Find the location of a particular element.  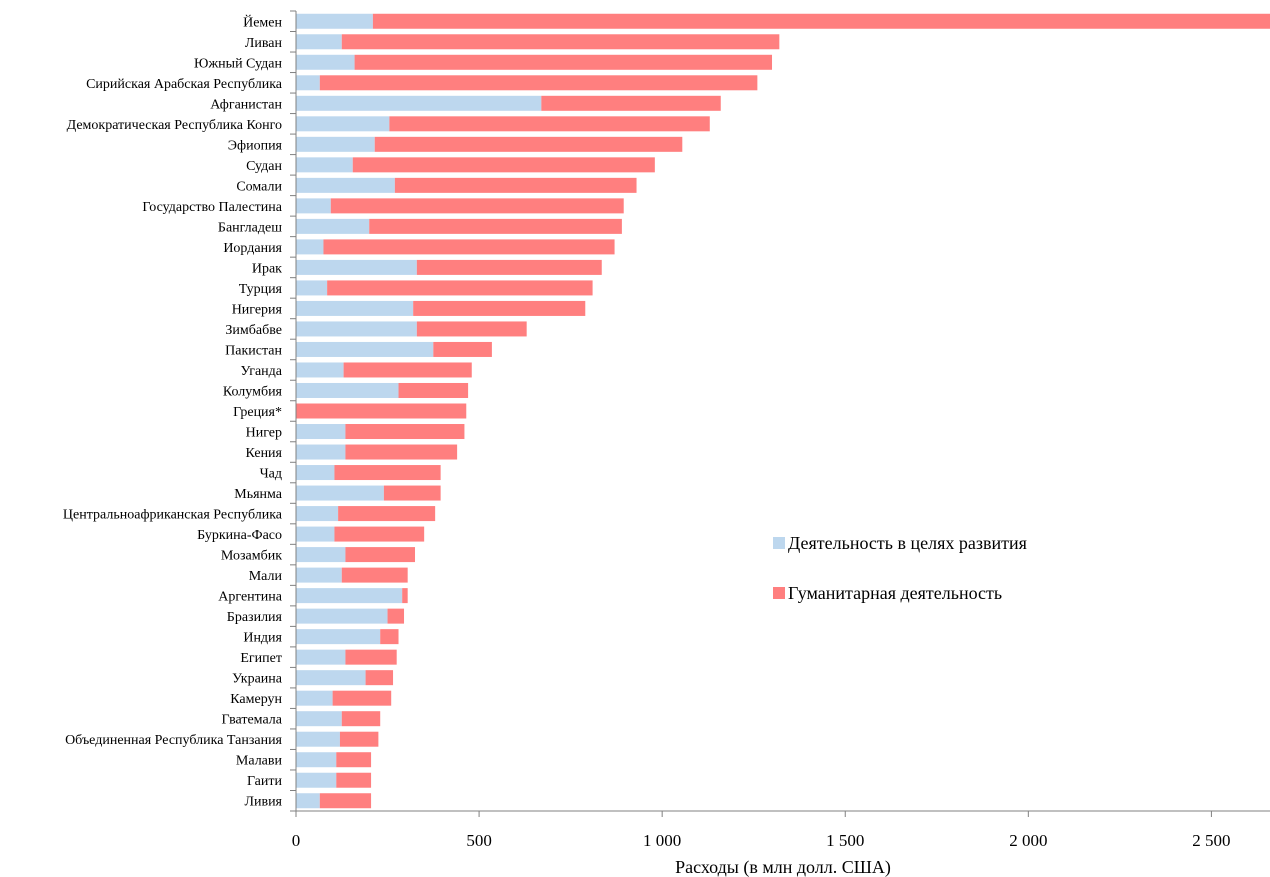

x-tick-label: 2 500 is located at coordinates (1211, 840).